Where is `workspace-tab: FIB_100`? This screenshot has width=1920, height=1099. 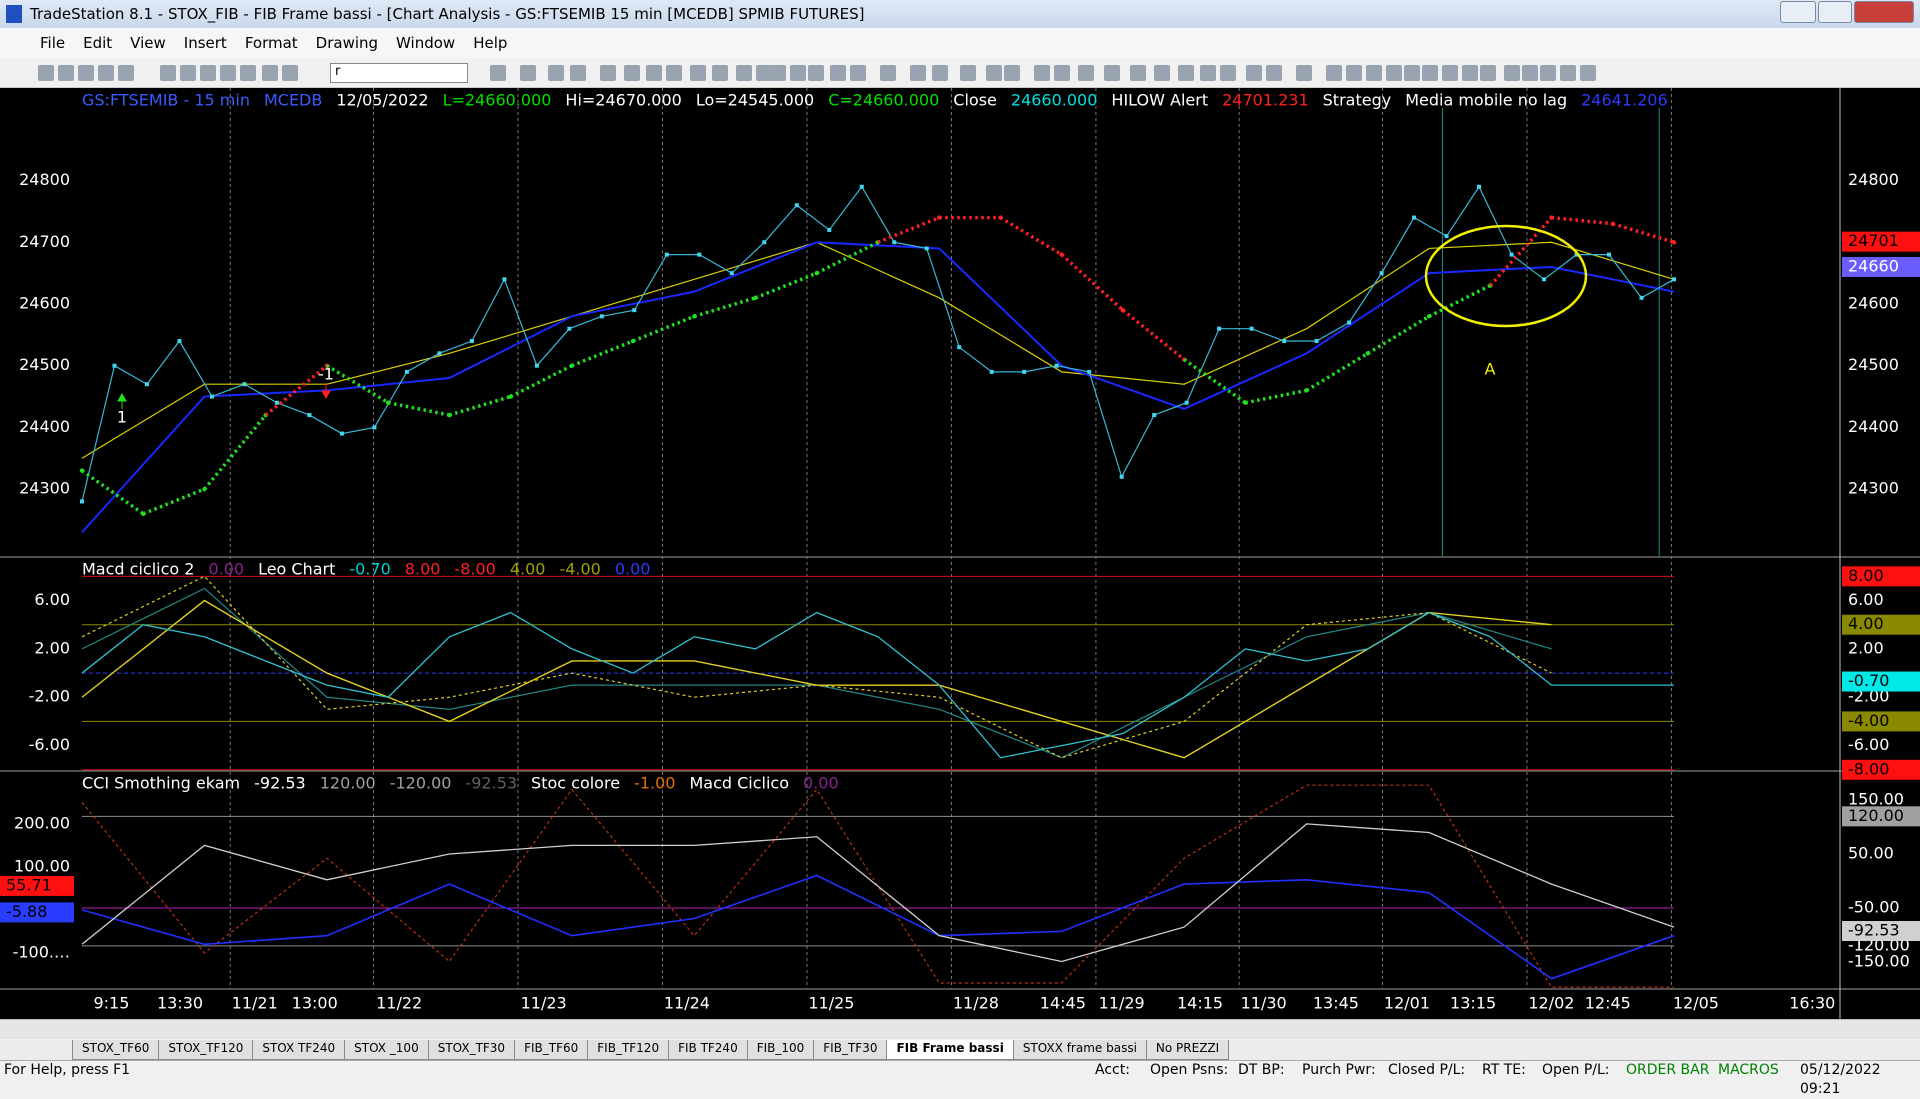 workspace-tab: FIB_100 is located at coordinates (780, 1050).